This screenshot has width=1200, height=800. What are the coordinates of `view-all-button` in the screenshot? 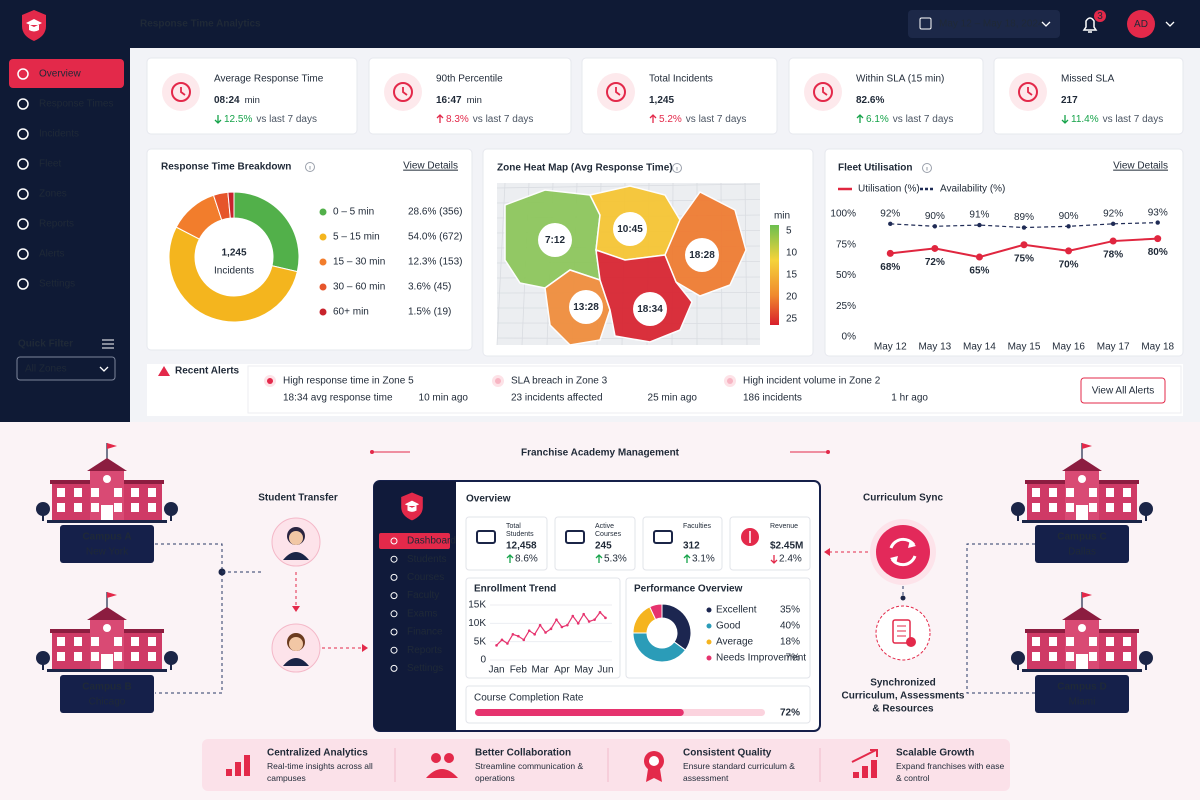 It's located at (1123, 390).